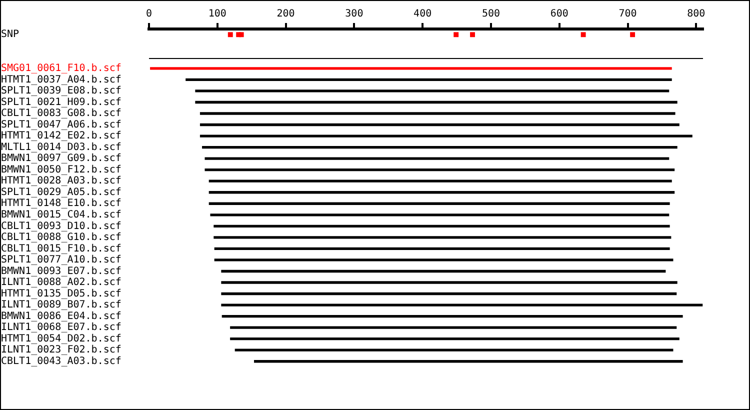  Describe the element at coordinates (217, 14) in the screenshot. I see `x-tick-label: 100` at that location.